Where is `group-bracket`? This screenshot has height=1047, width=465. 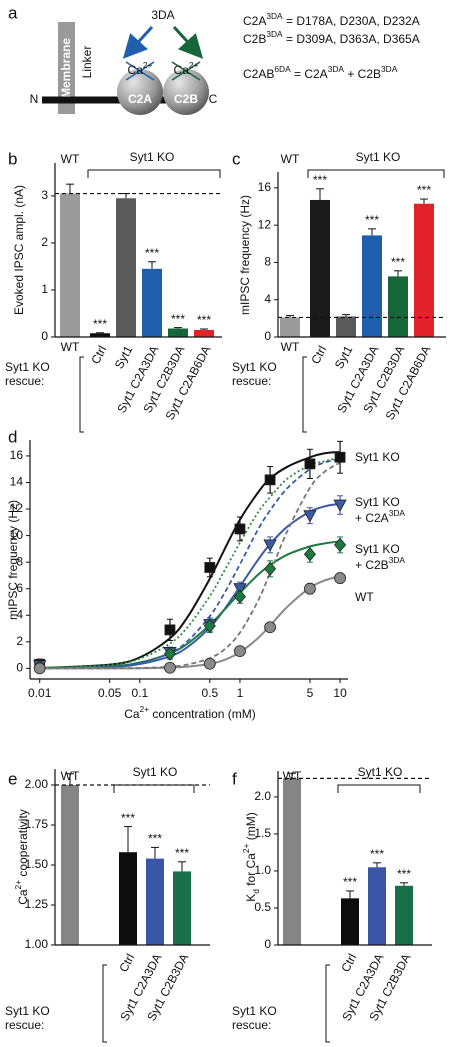
group-bracket is located at coordinates (376, 173).